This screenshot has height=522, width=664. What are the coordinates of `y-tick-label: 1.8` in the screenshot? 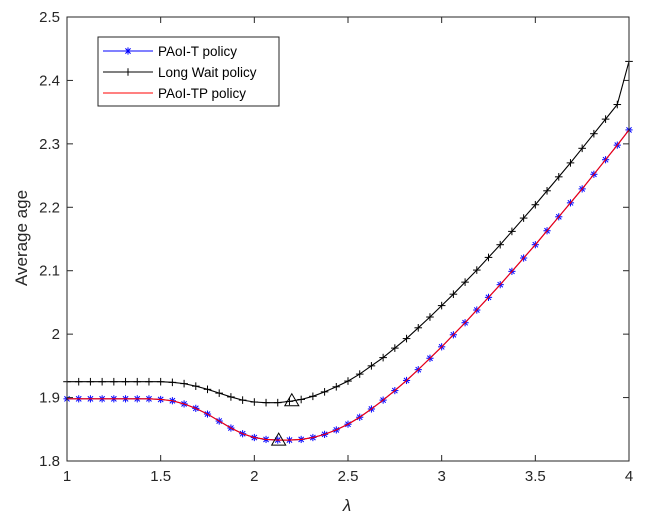 It's located at (49, 461).